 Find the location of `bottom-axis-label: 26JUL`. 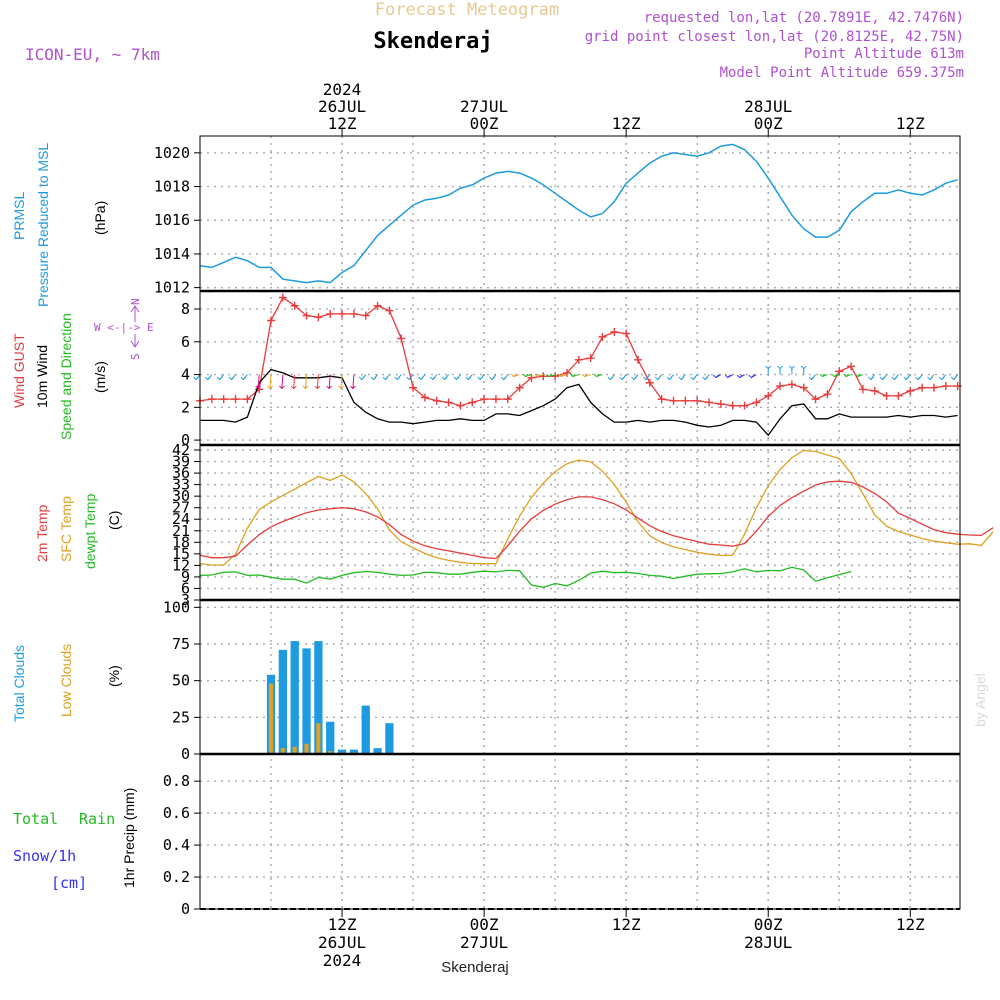

bottom-axis-label: 26JUL is located at coordinates (342, 942).